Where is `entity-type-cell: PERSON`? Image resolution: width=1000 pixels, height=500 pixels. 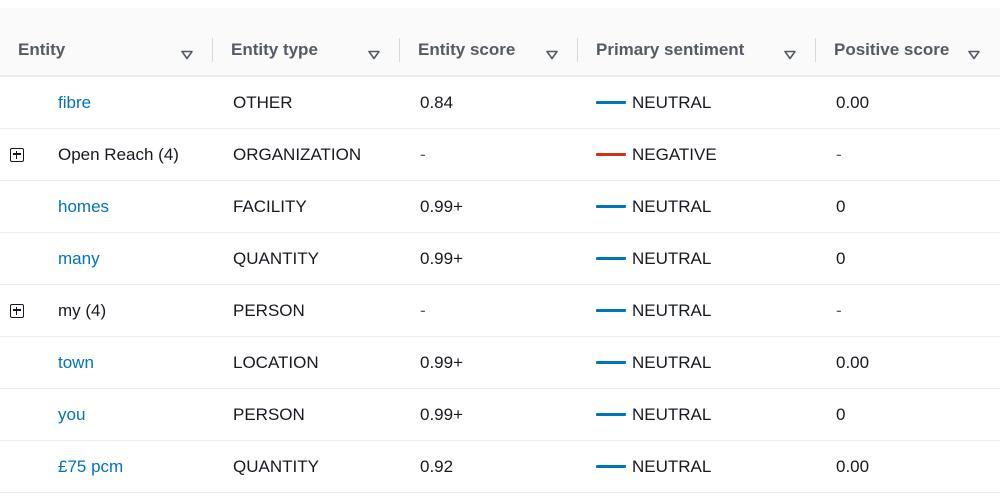
entity-type-cell: PERSON is located at coordinates (306, 415).